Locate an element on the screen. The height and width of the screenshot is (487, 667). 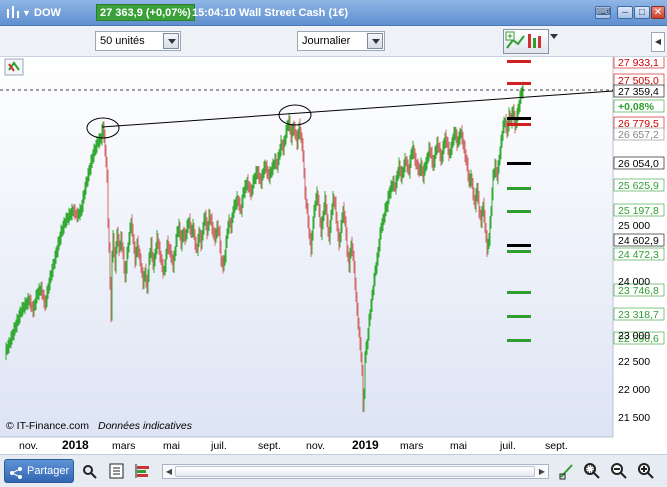
share-icon is located at coordinates (16, 472).